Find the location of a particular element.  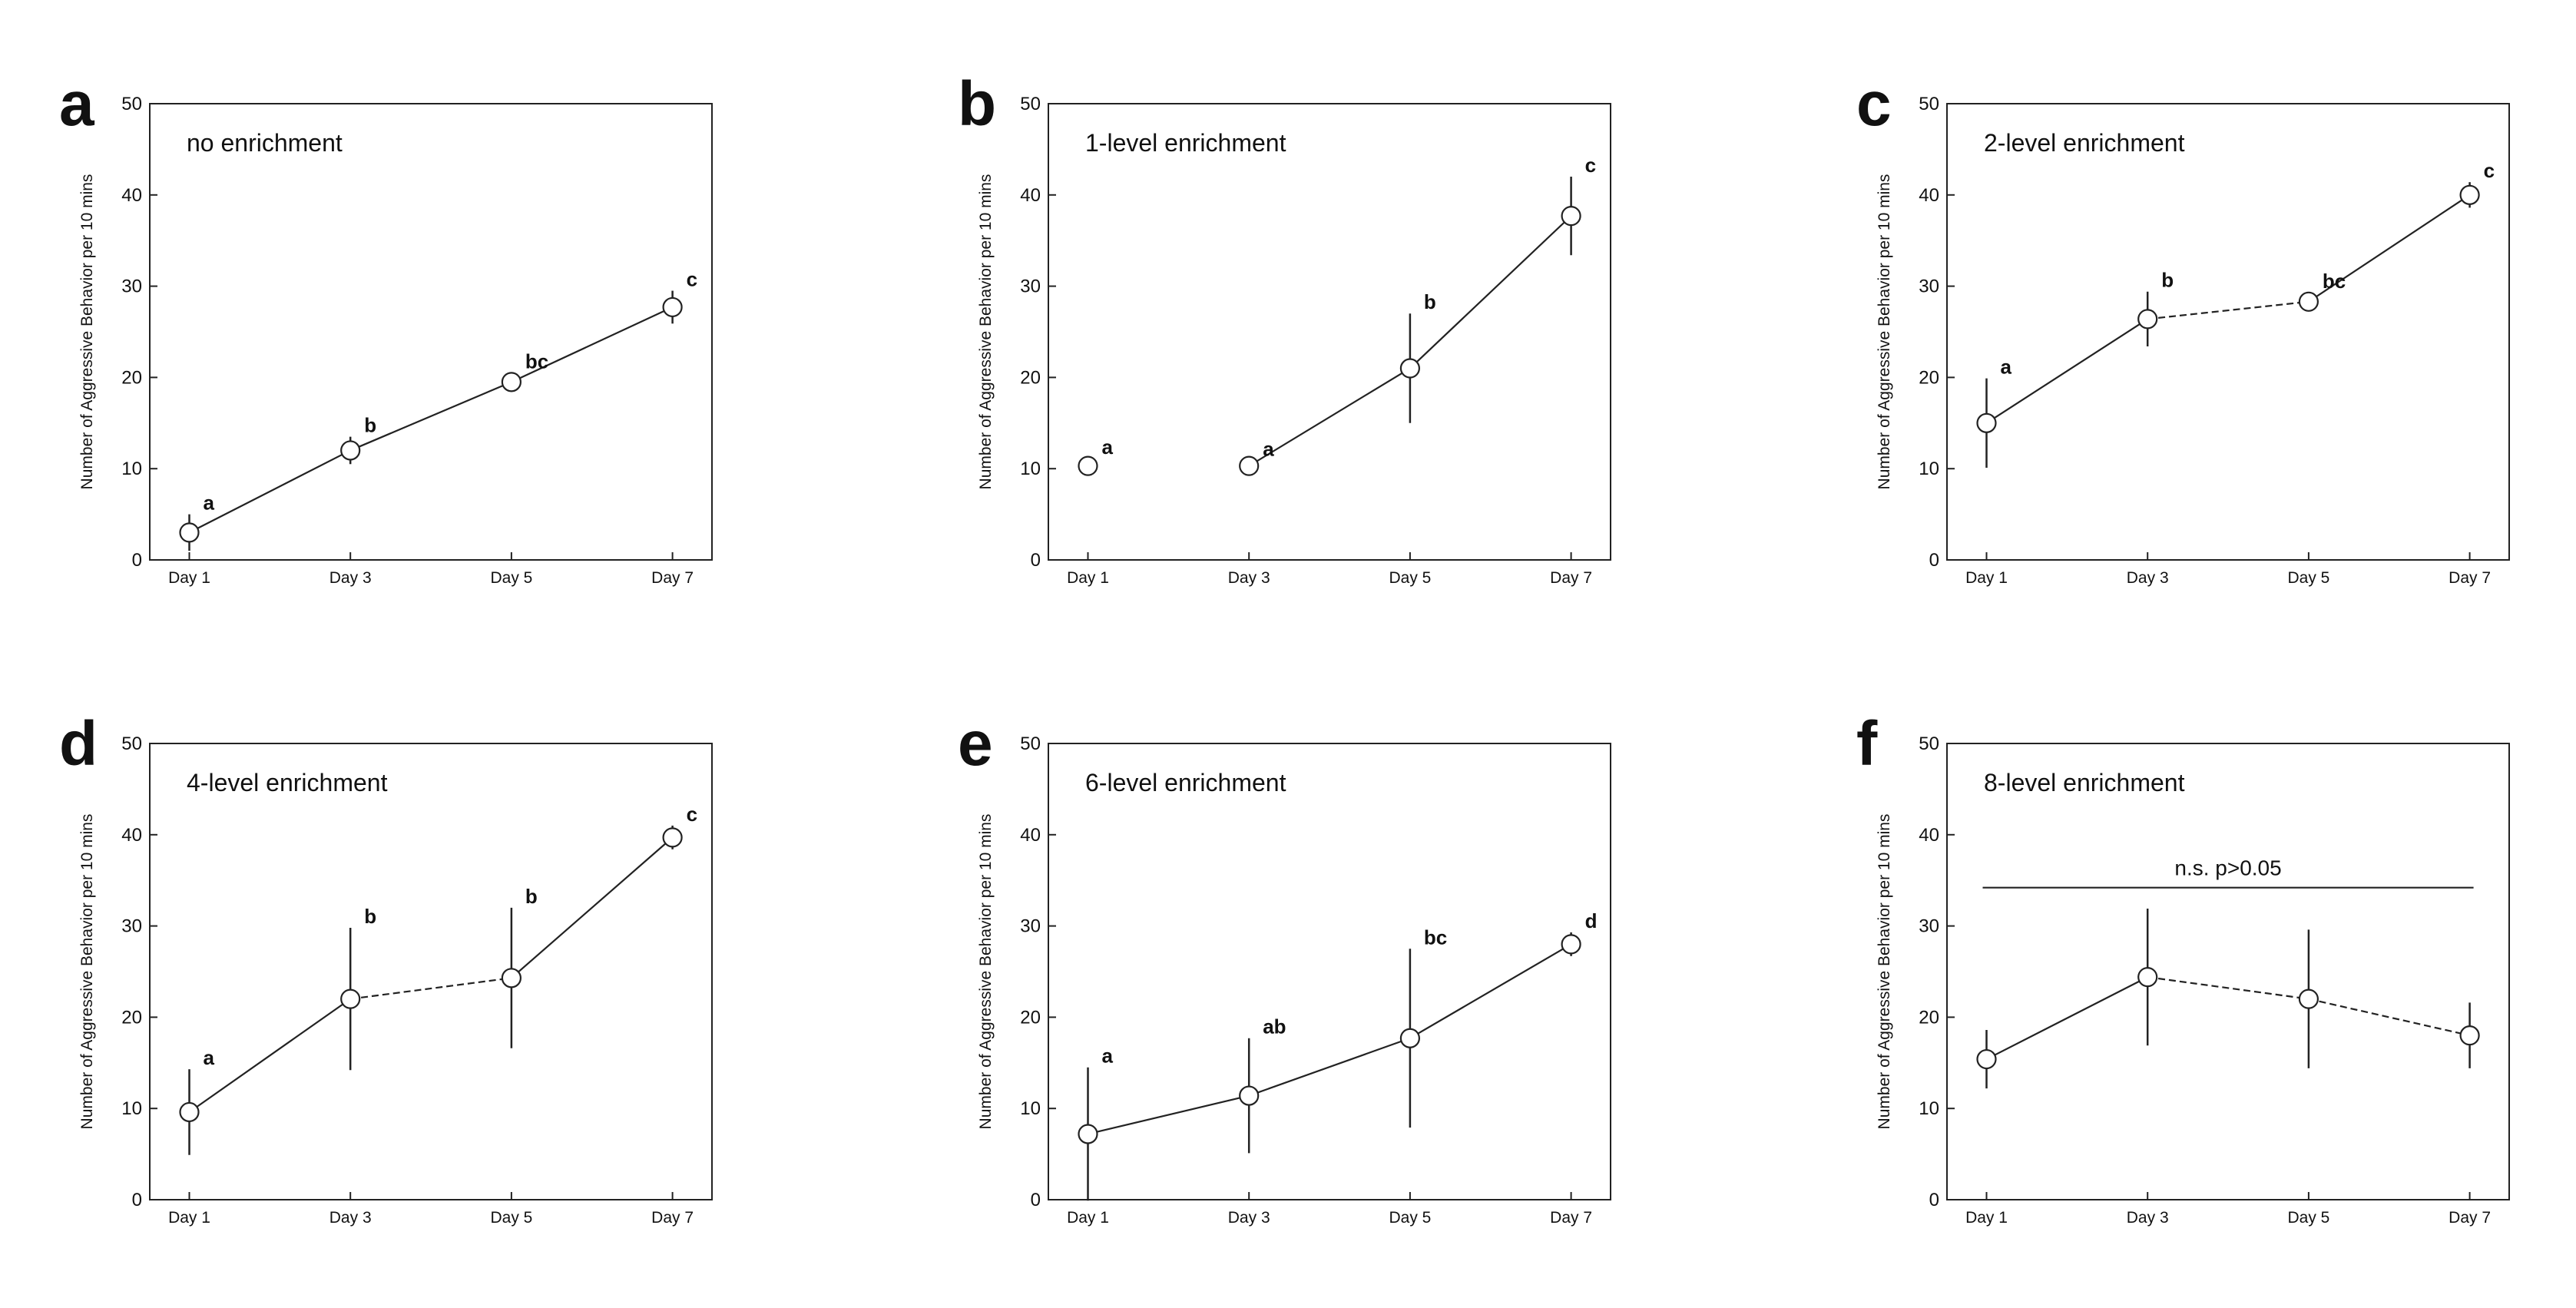

panel-letter: d is located at coordinates (78, 744).